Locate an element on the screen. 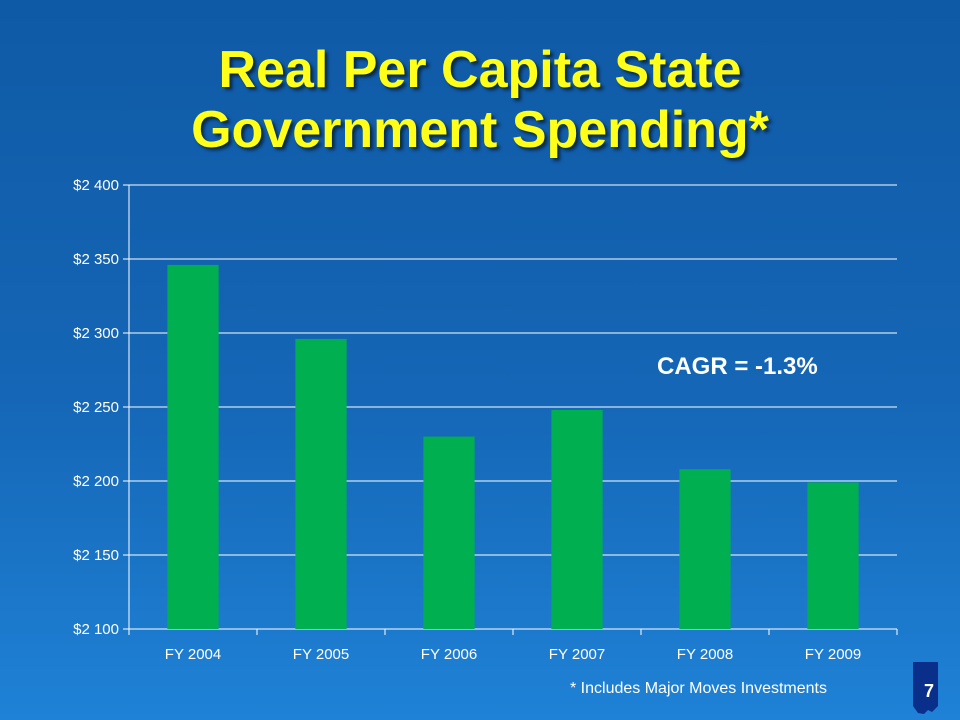 The image size is (960, 720). y-tick-label: $2 200 is located at coordinates (96, 481).